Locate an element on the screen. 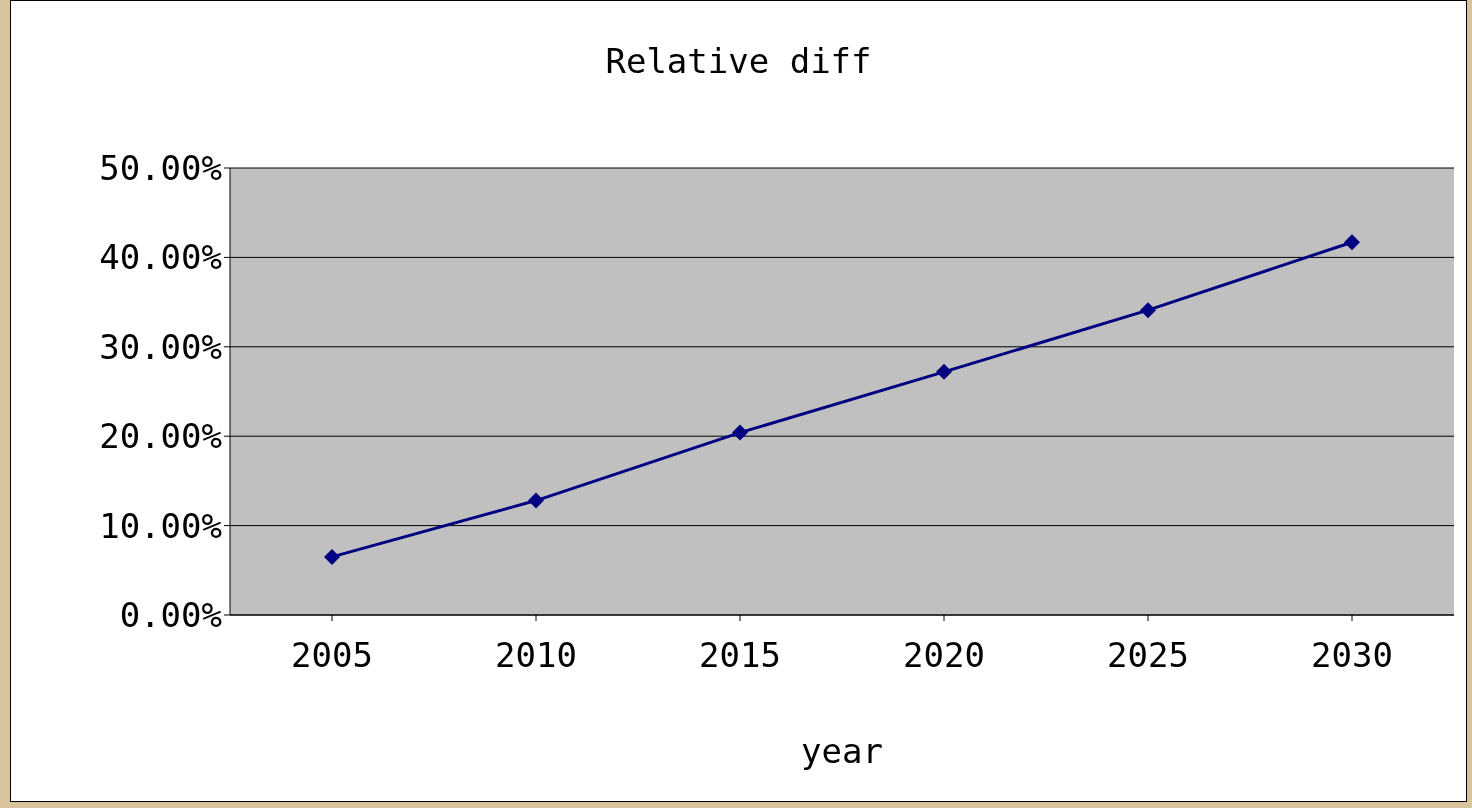 This screenshot has width=1472, height=808. x-tick-label: 2020 is located at coordinates (944, 655).